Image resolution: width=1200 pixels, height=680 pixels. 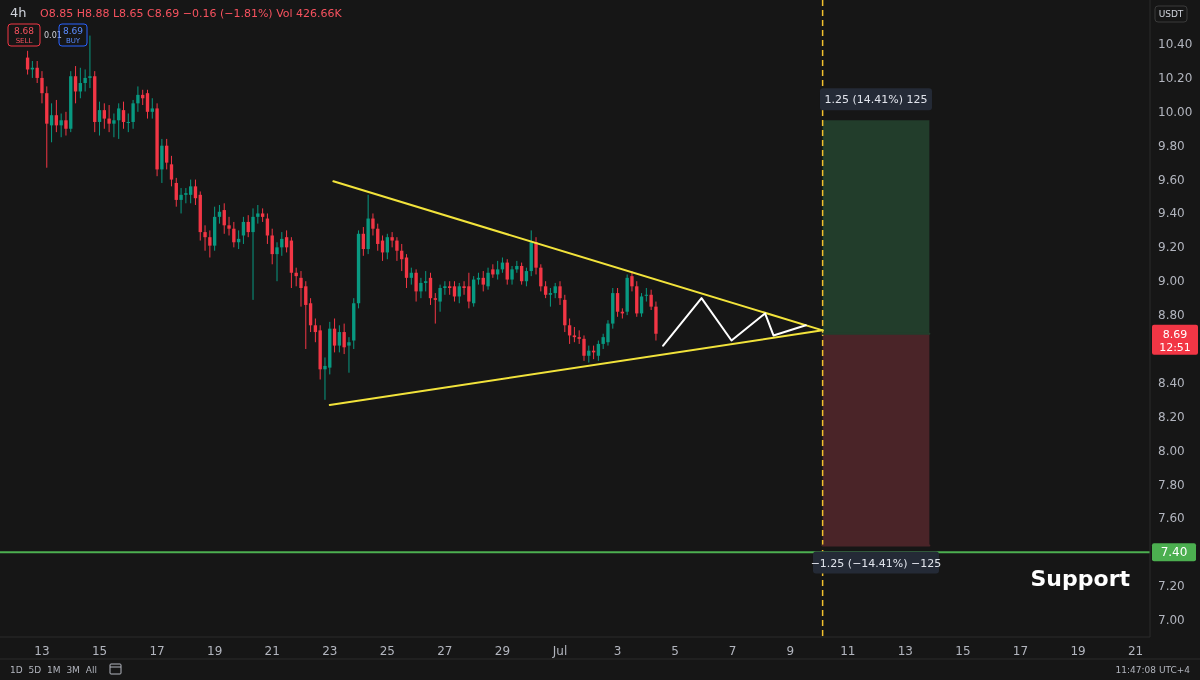 I want to click on annotation: 1.25 (14.41%) 125, so click(x=876, y=100).